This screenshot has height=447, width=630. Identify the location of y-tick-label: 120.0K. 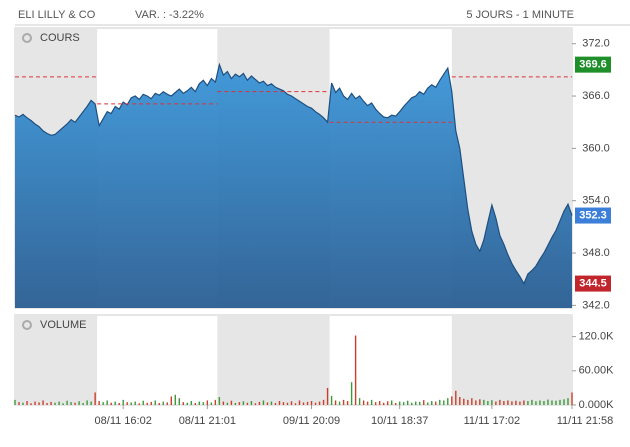
(597, 337).